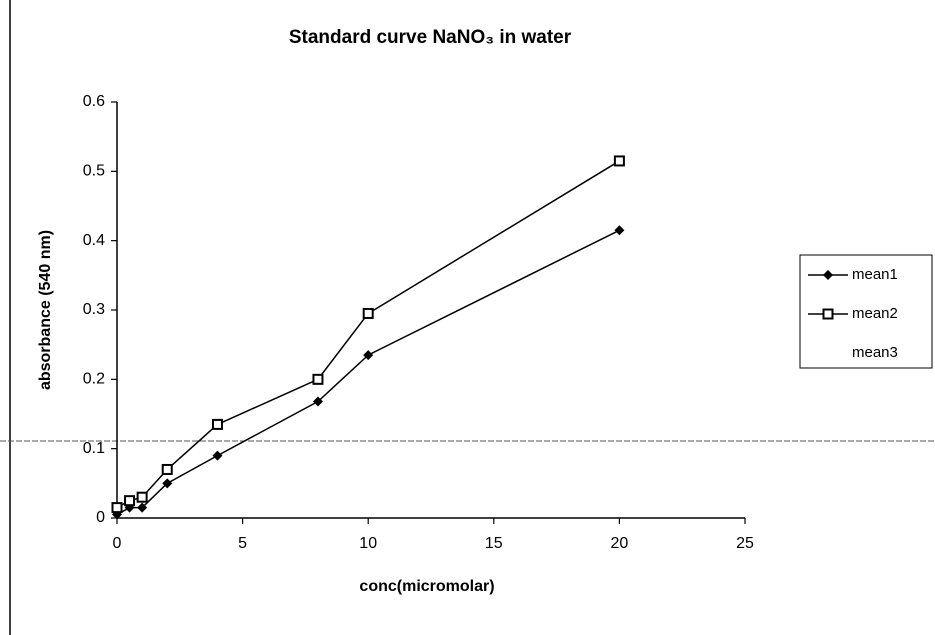 The image size is (935, 635). What do you see at coordinates (94, 379) in the screenshot?
I see `y-tick-label: 0.2` at bounding box center [94, 379].